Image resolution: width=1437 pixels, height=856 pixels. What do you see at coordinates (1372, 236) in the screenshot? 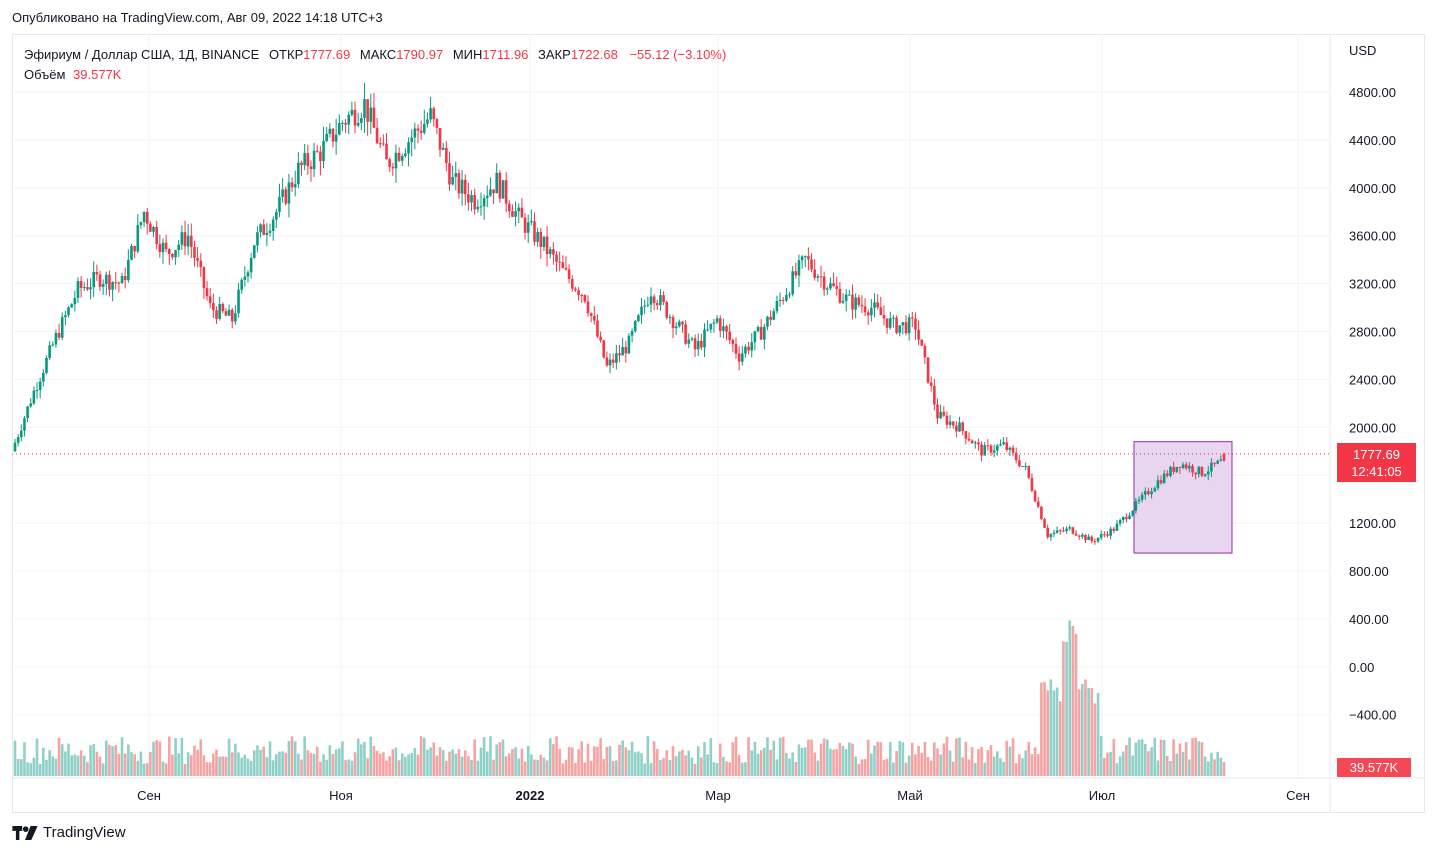
I see `price-tick: 3600.00` at bounding box center [1372, 236].